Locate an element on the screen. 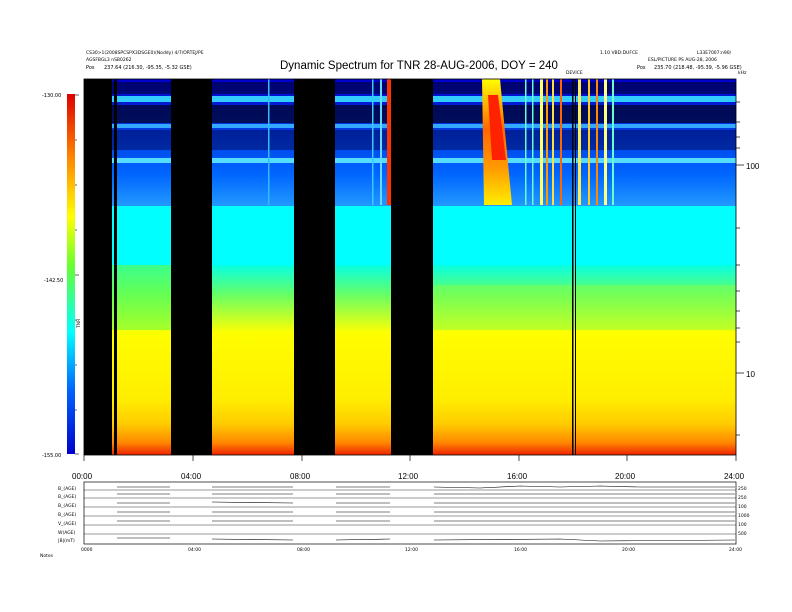  freq-label-100: 100 is located at coordinates (753, 166).